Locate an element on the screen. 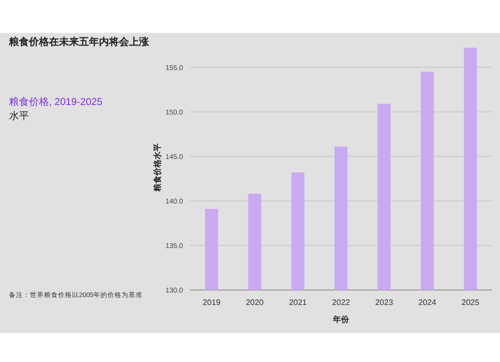 Image resolution: width=500 pixels, height=362 pixels. x-tick-label: 2025 is located at coordinates (471, 302).